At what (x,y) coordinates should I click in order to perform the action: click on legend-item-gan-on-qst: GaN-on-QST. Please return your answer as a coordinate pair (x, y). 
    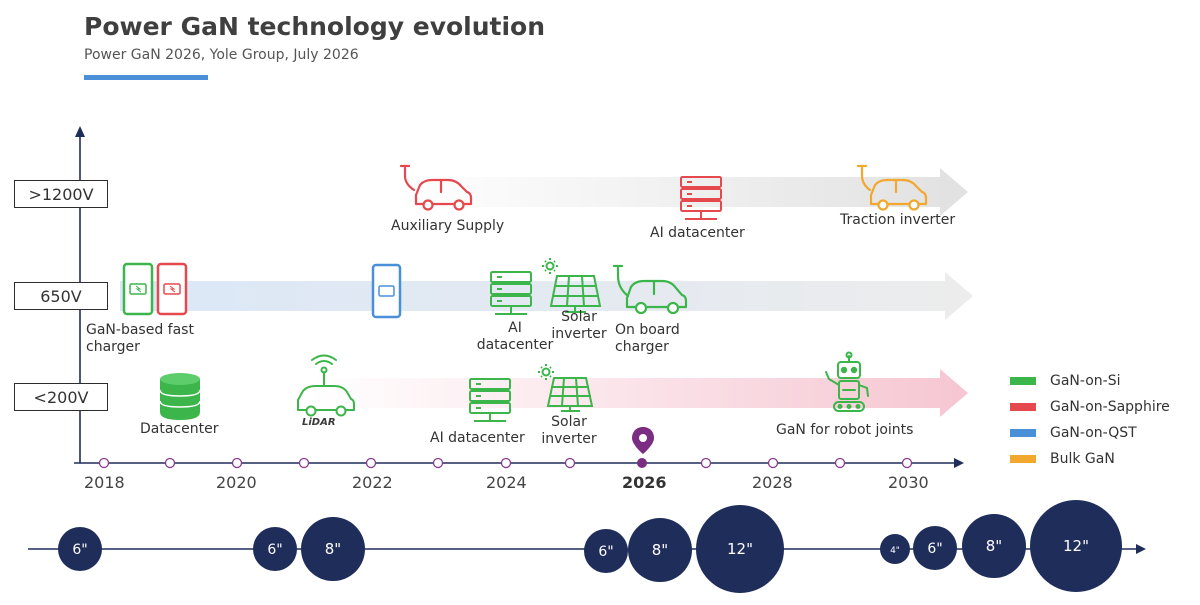
    Looking at the image, I should click on (1073, 433).